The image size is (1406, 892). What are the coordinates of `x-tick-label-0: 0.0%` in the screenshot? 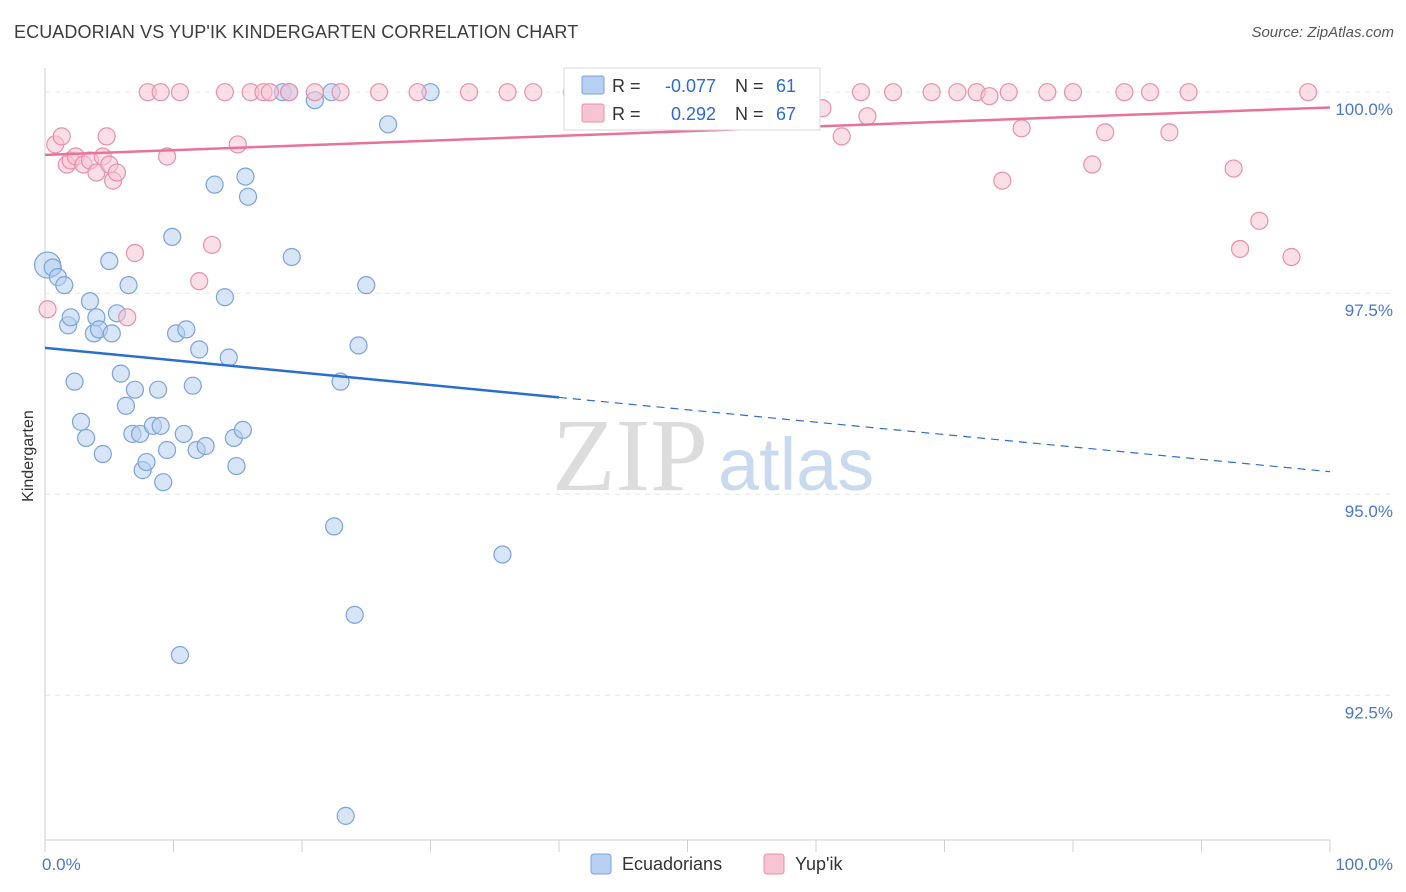 It's located at (61, 864).